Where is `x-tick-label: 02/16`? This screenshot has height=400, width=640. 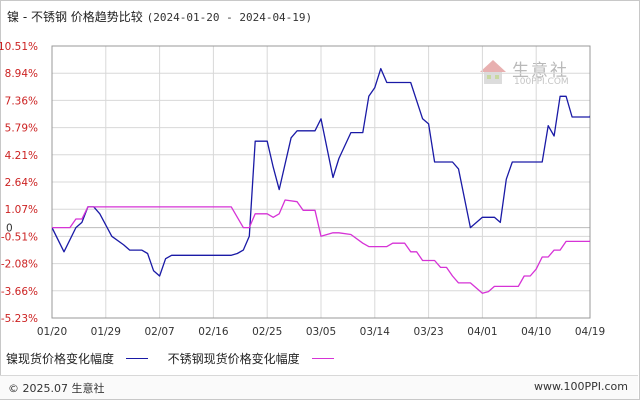 x-tick-label: 02/16 is located at coordinates (213, 332).